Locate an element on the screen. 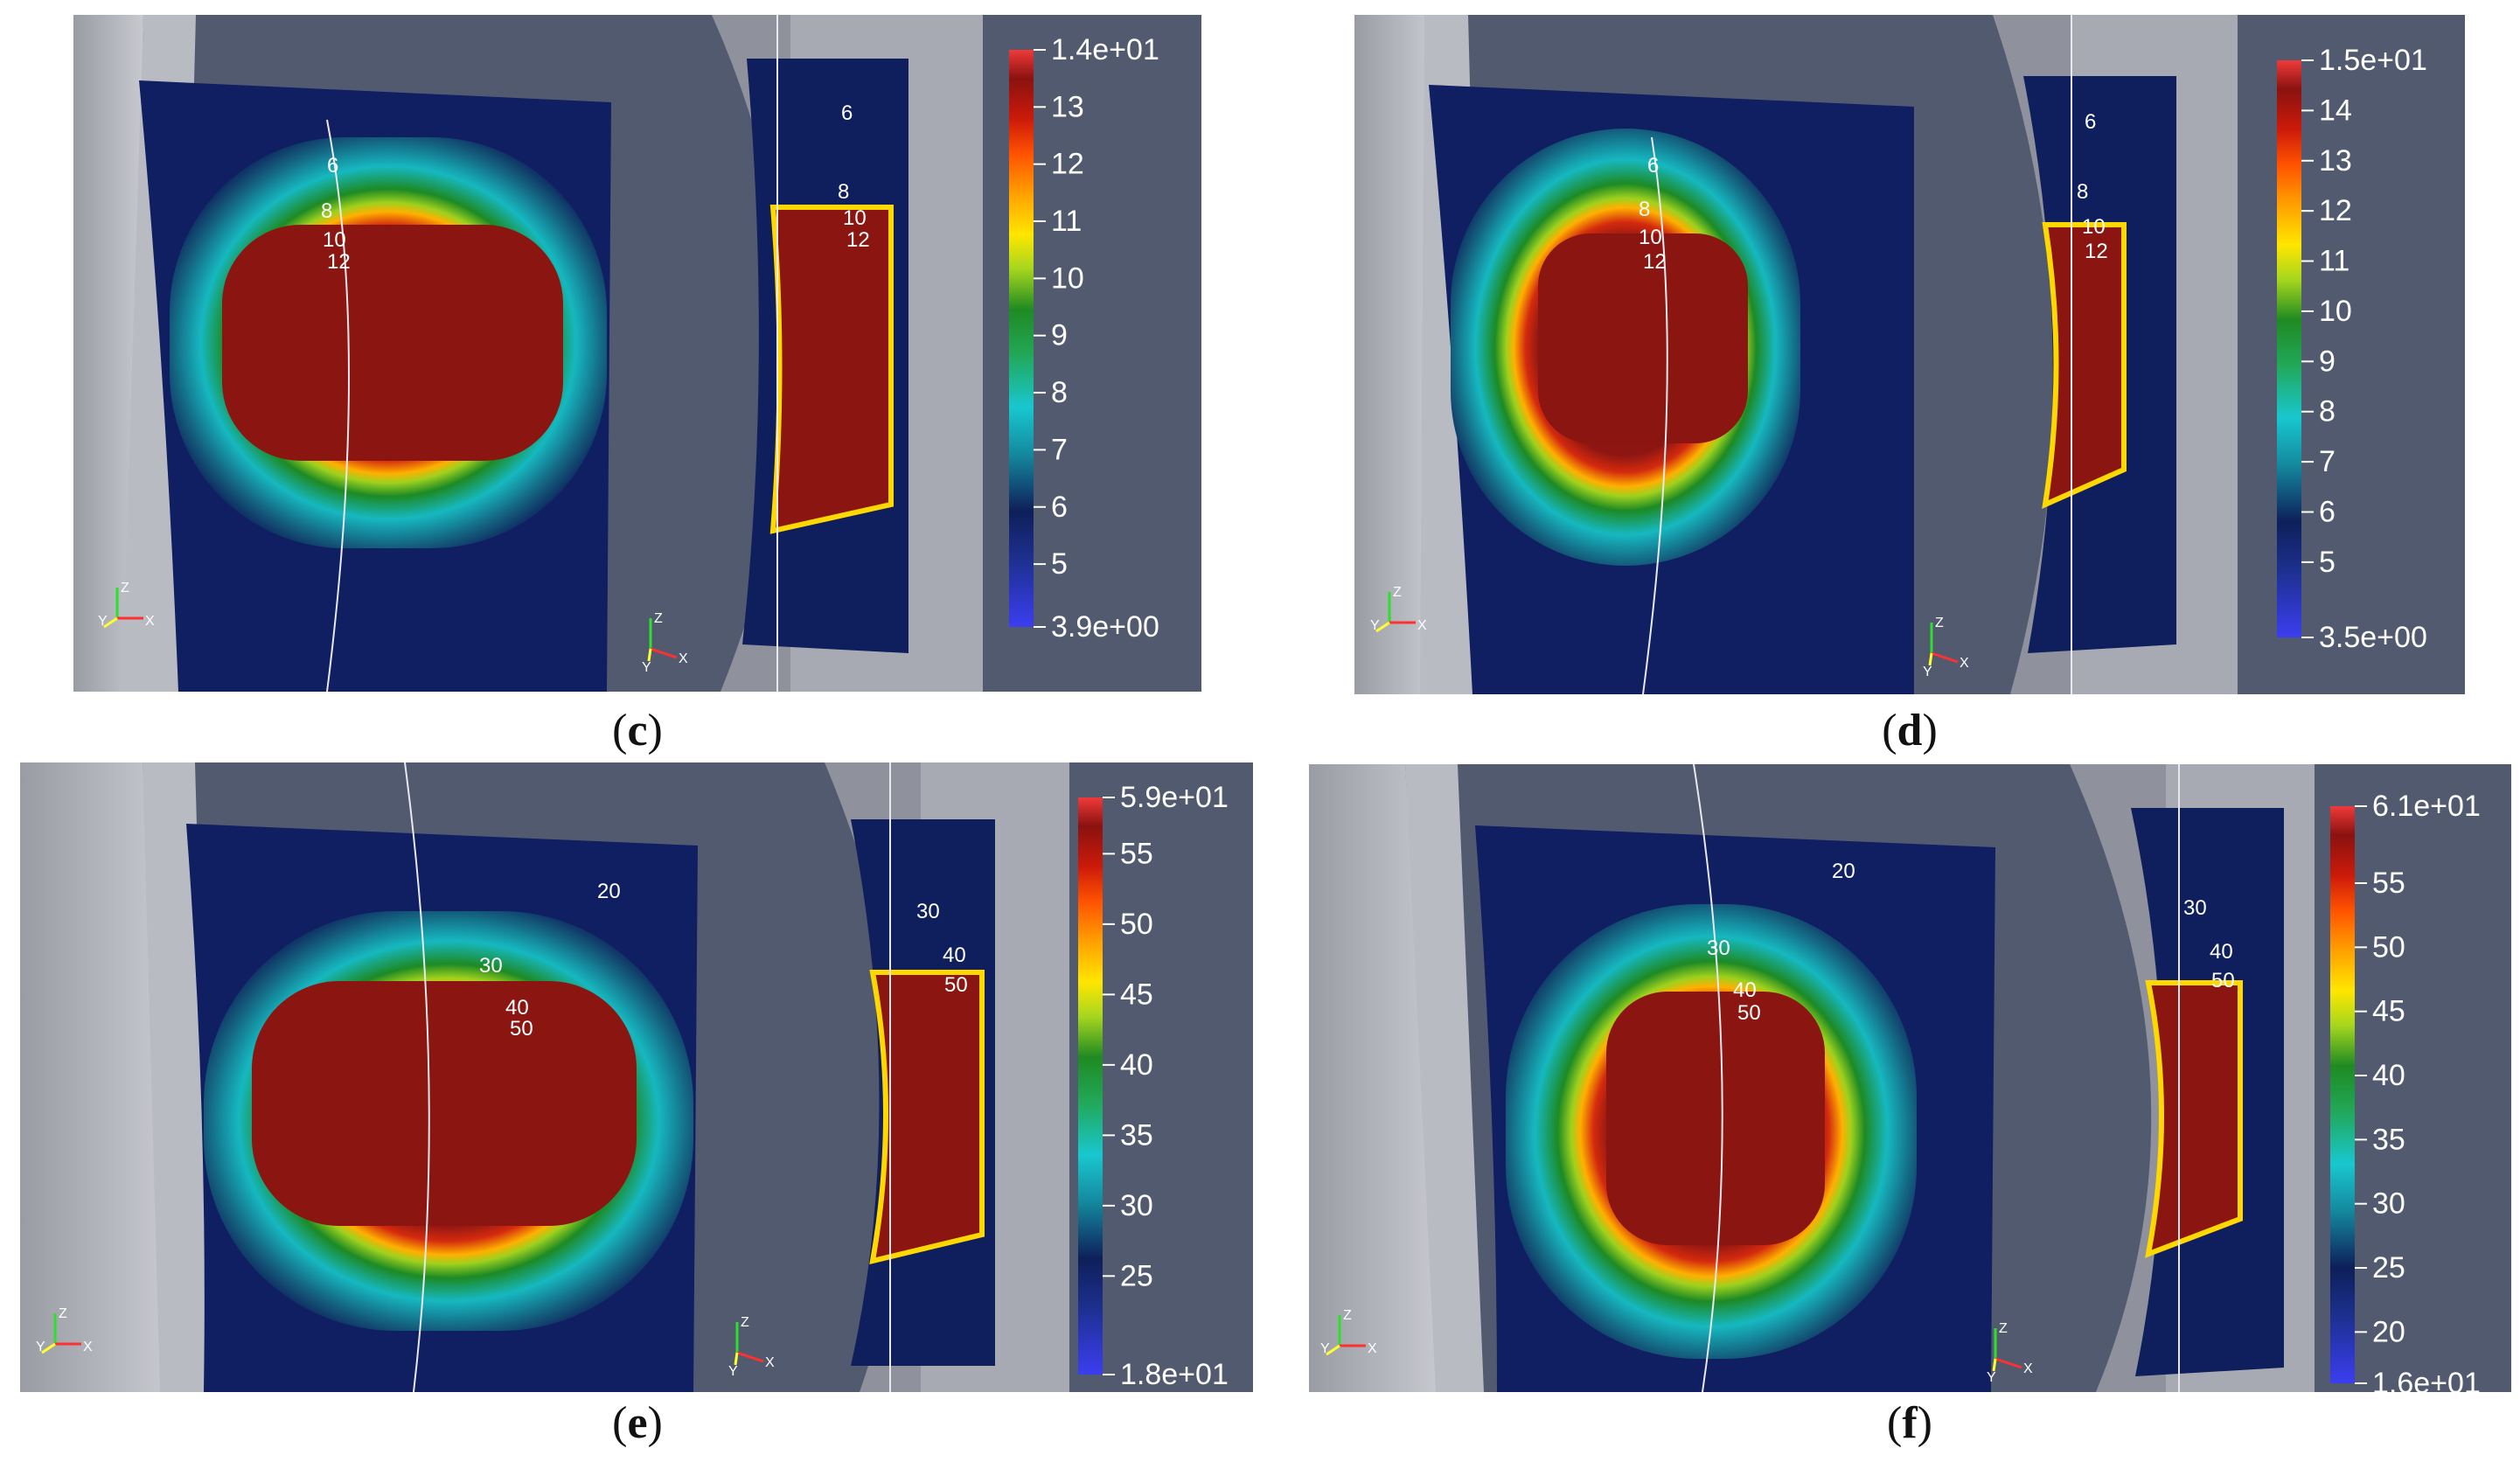 The image size is (2520, 1469). caption-c: (c) is located at coordinates (637, 730).